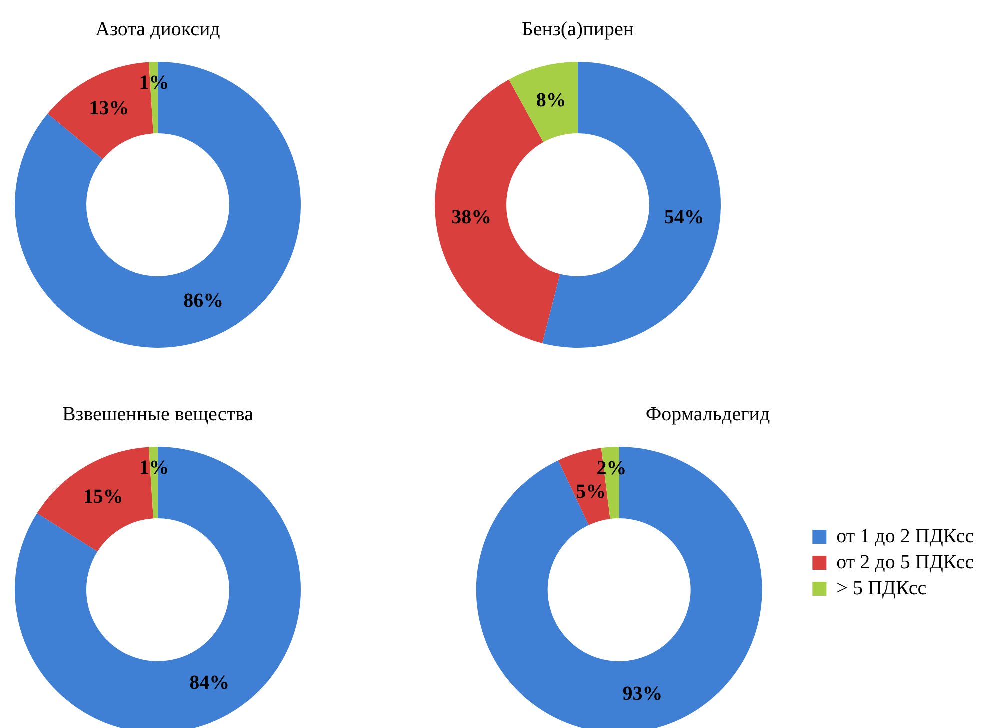 The height and width of the screenshot is (728, 997). What do you see at coordinates (158, 414) in the screenshot?
I see `chart-title: Взвешенные вещества` at bounding box center [158, 414].